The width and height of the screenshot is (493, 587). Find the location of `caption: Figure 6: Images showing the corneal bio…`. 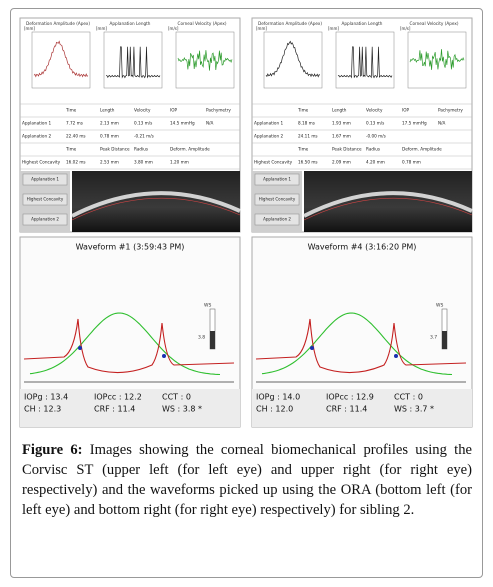

caption: Figure 6: Images showing the corneal bio… is located at coordinates (247, 480).